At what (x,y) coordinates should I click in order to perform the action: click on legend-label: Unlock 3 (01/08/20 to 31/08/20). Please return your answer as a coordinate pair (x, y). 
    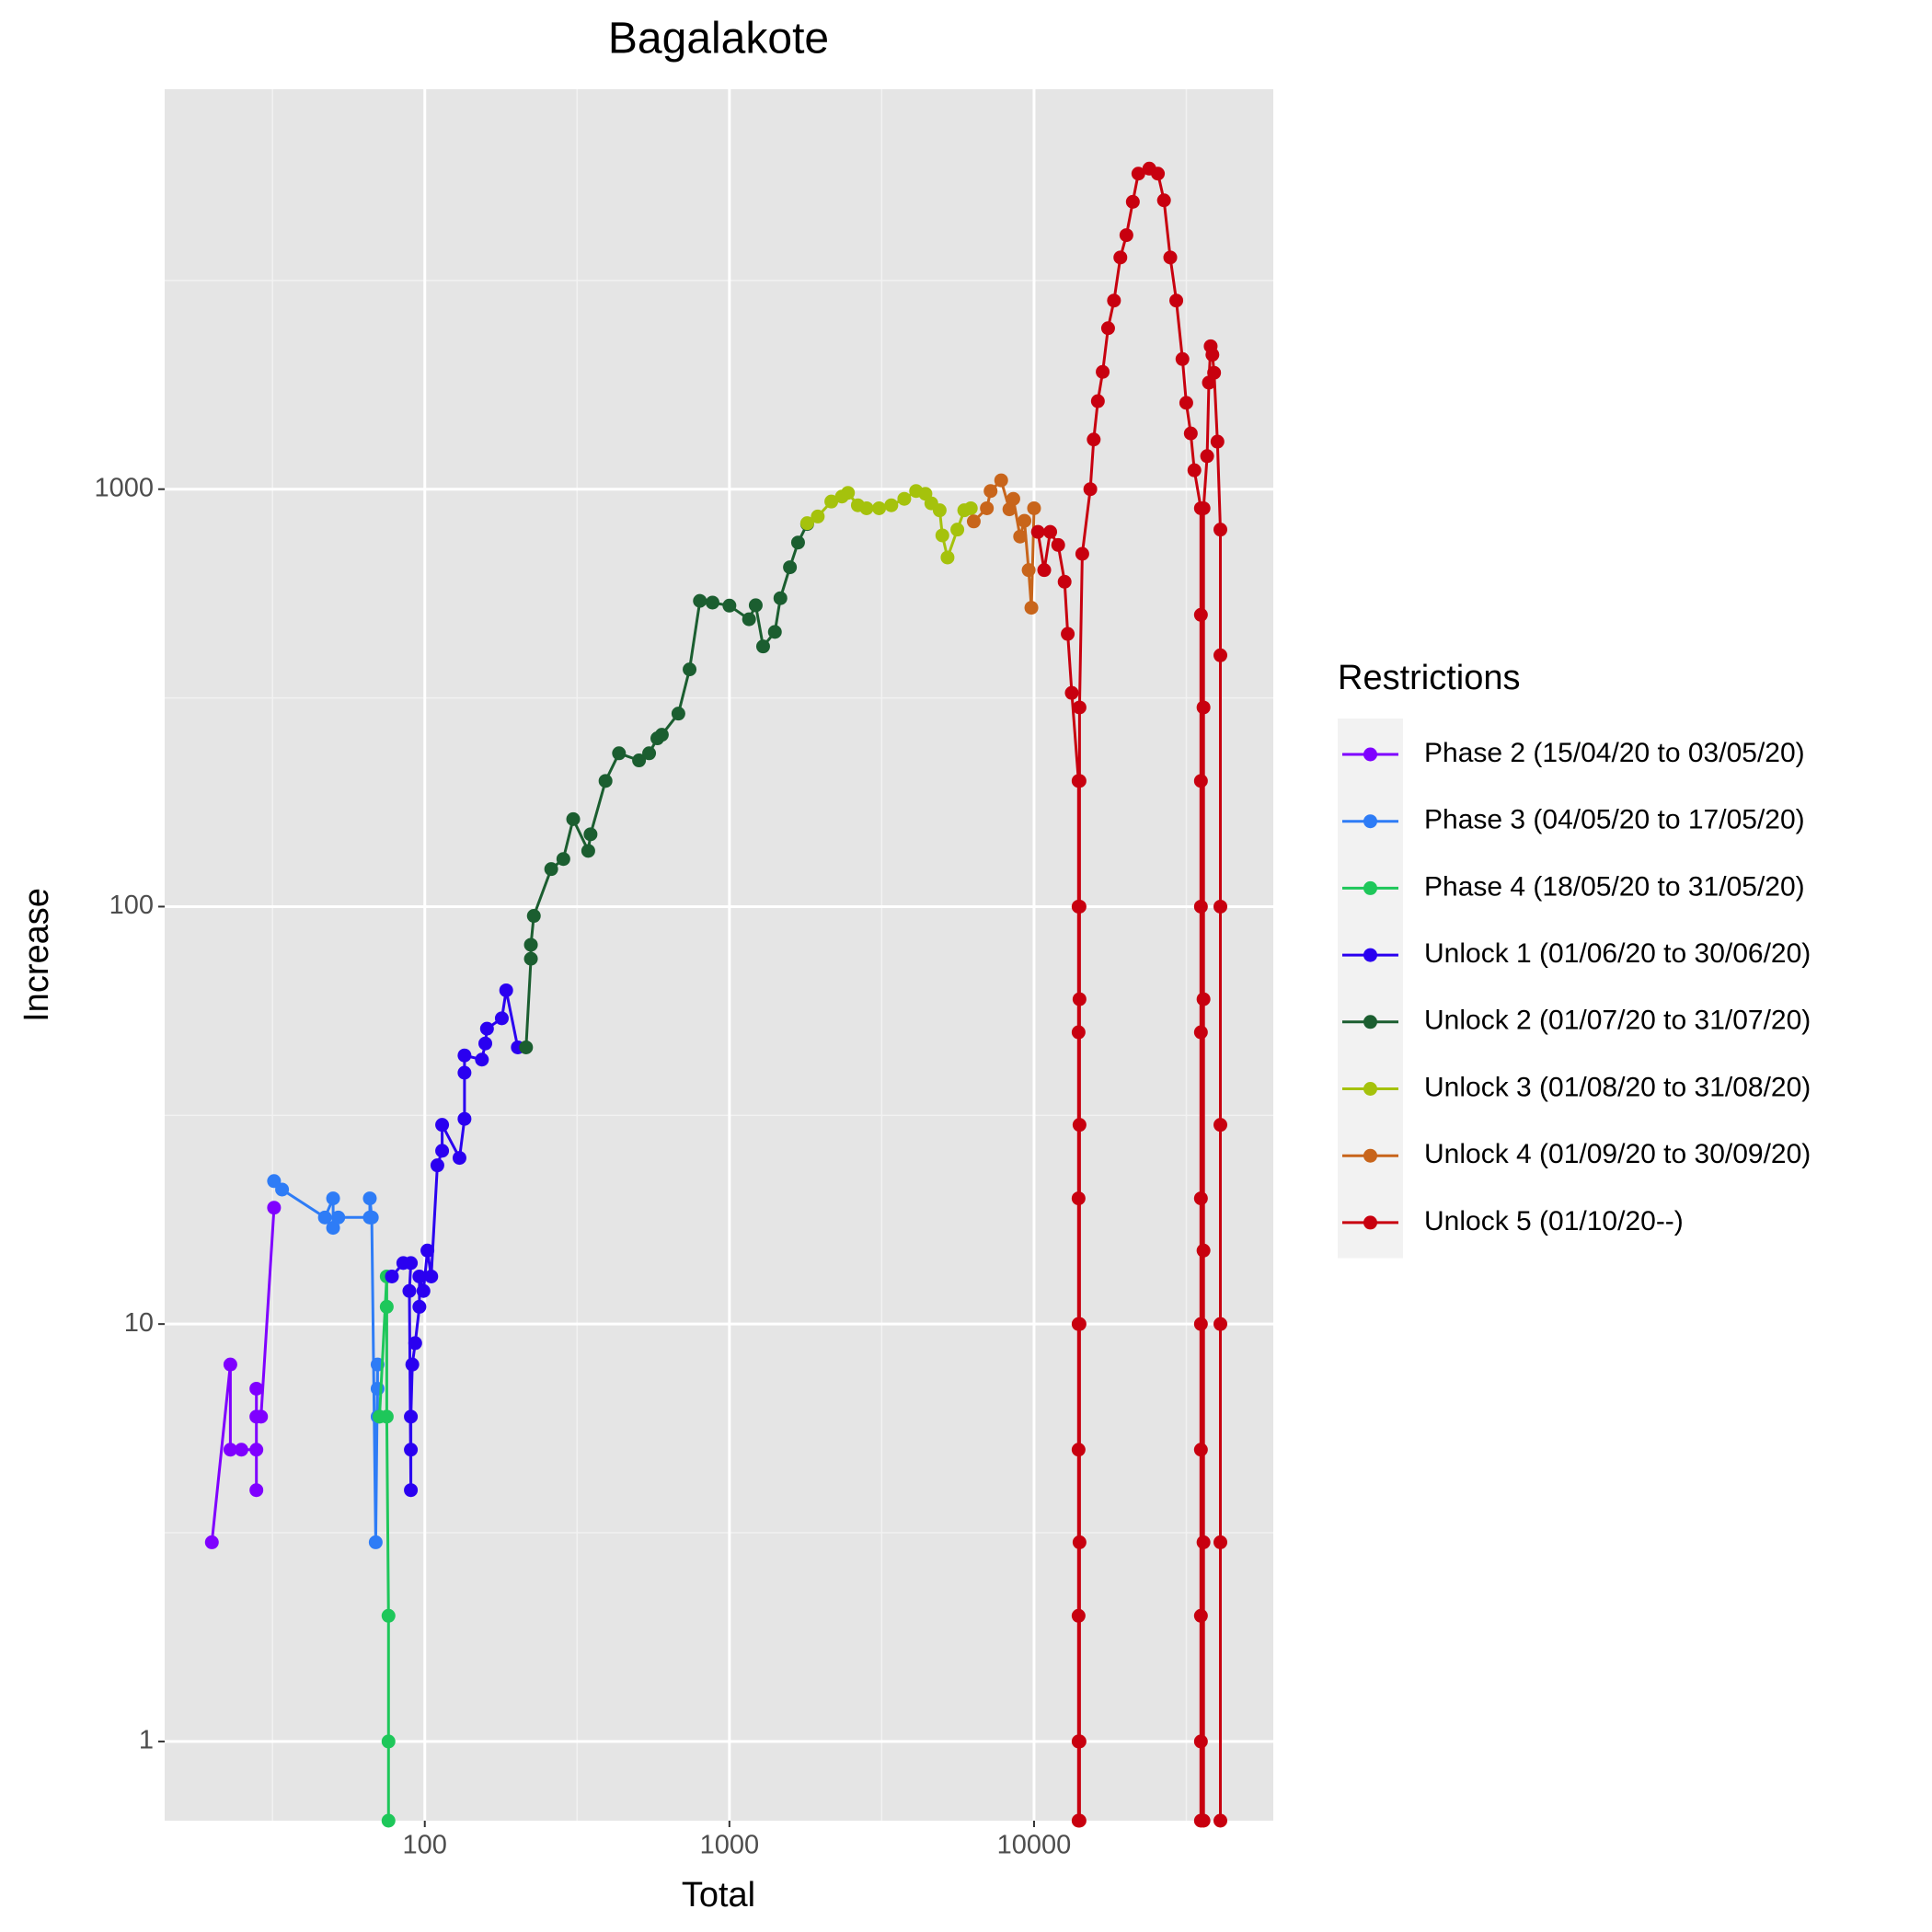
    Looking at the image, I should click on (1617, 1087).